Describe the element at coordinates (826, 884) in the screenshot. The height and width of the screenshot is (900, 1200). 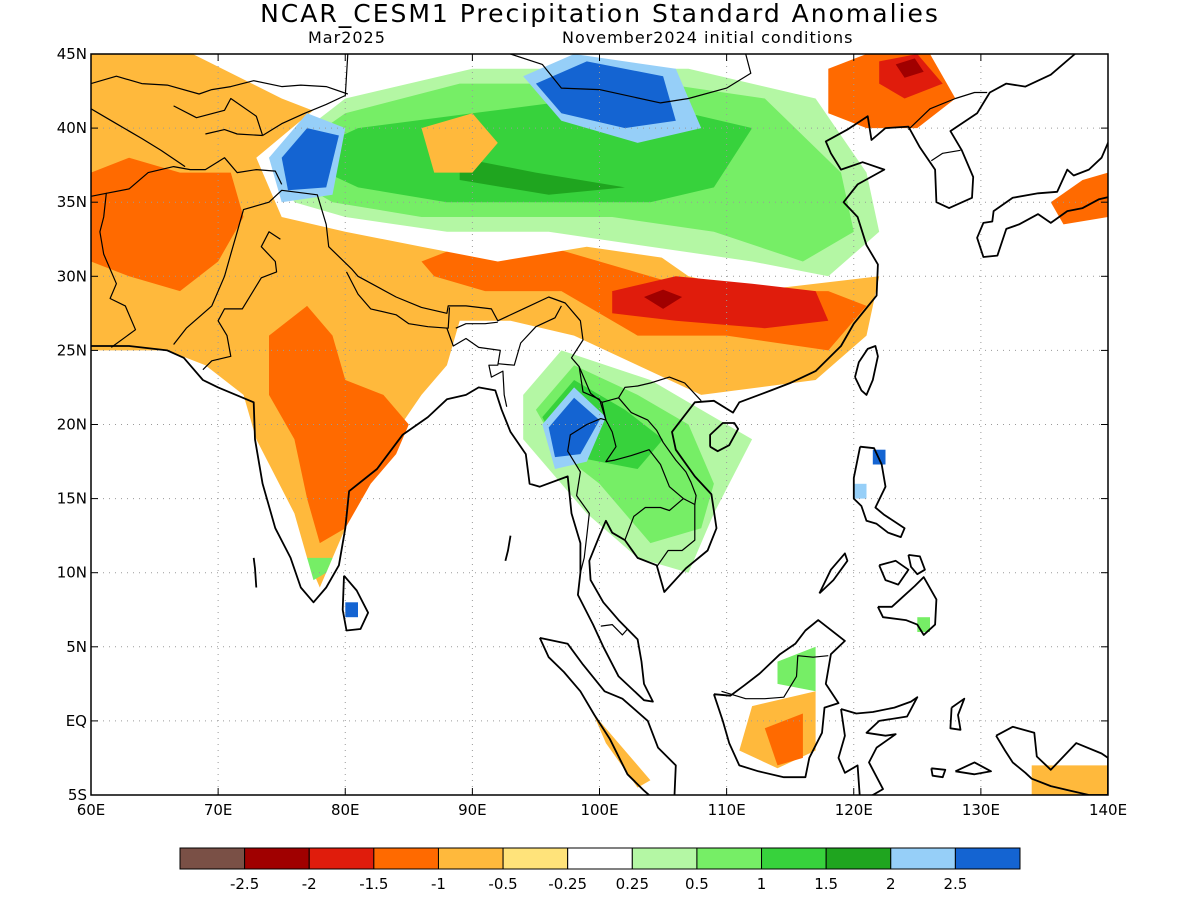
I see `legend-label-9: 1.5` at that location.